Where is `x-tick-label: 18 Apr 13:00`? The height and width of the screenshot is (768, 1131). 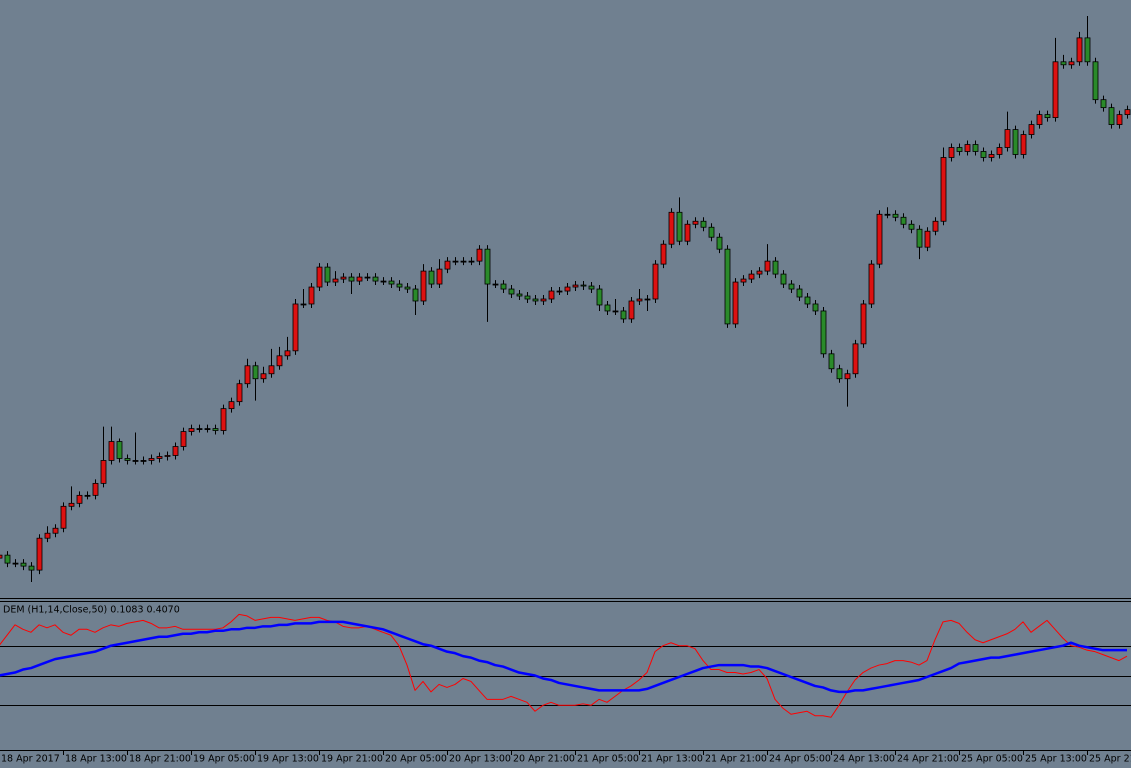
x-tick-label: 18 Apr 13:00 is located at coordinates (96, 759).